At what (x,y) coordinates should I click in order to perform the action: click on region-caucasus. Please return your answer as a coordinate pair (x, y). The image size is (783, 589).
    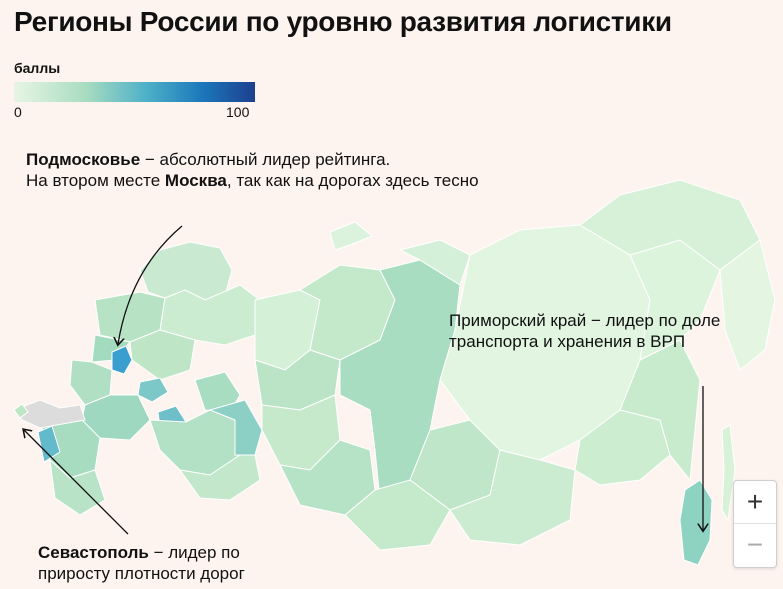
    Looking at the image, I should click on (77, 487).